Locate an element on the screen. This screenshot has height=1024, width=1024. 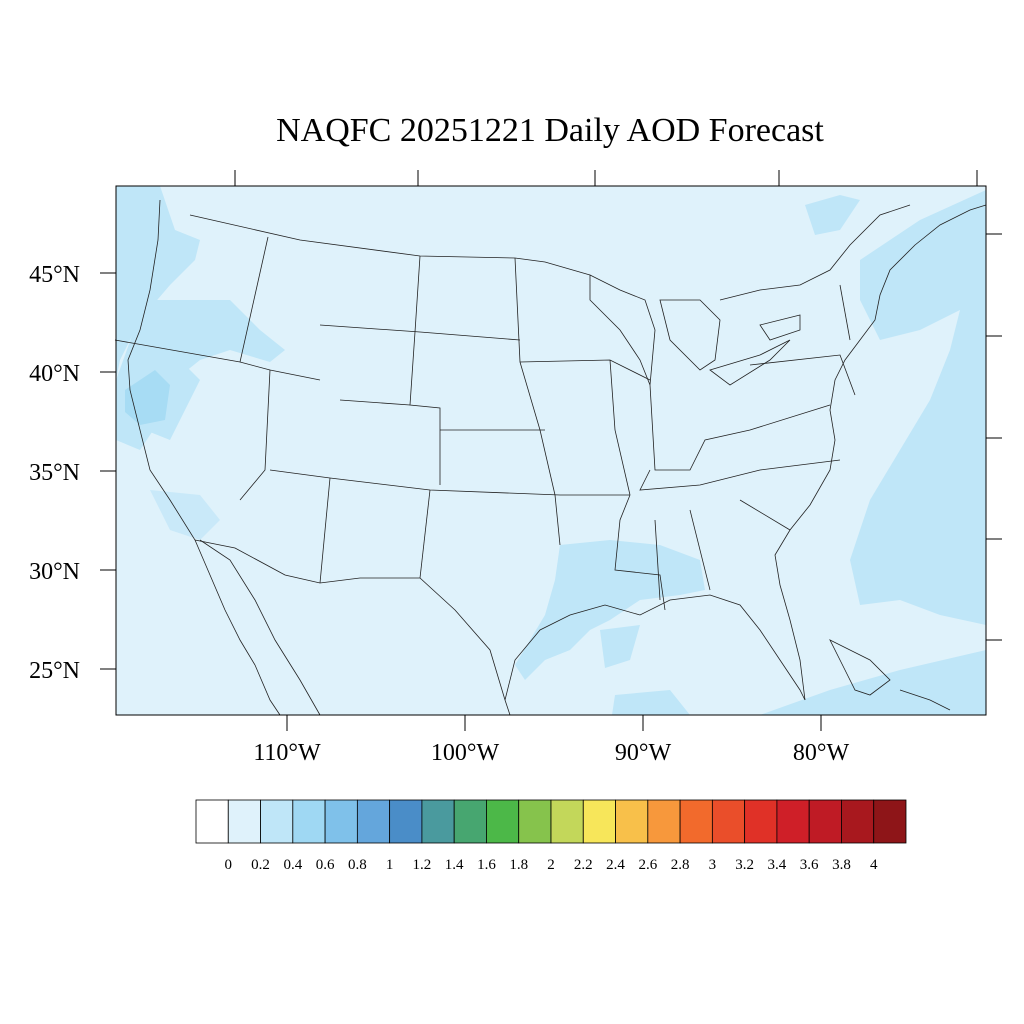
colorbar-label: 3.8 is located at coordinates (841, 865).